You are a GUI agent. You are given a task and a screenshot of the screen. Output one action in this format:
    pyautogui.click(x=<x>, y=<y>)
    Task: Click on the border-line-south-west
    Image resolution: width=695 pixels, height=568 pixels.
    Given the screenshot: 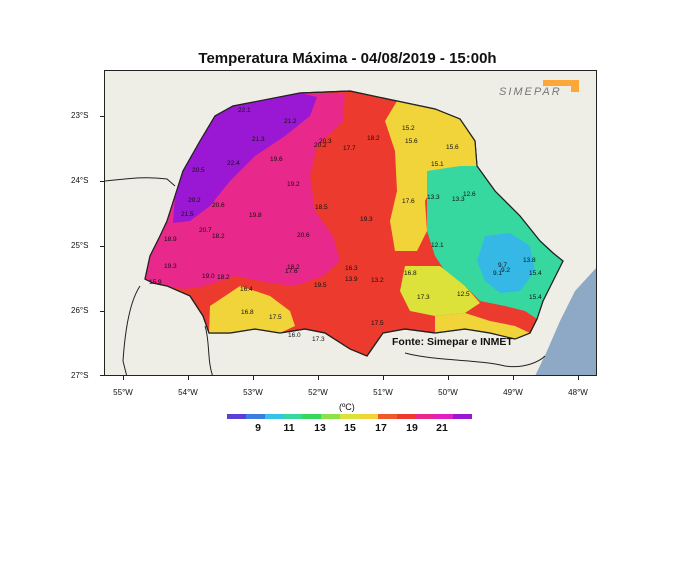 What is the action you would take?
    pyautogui.click(x=131, y=330)
    